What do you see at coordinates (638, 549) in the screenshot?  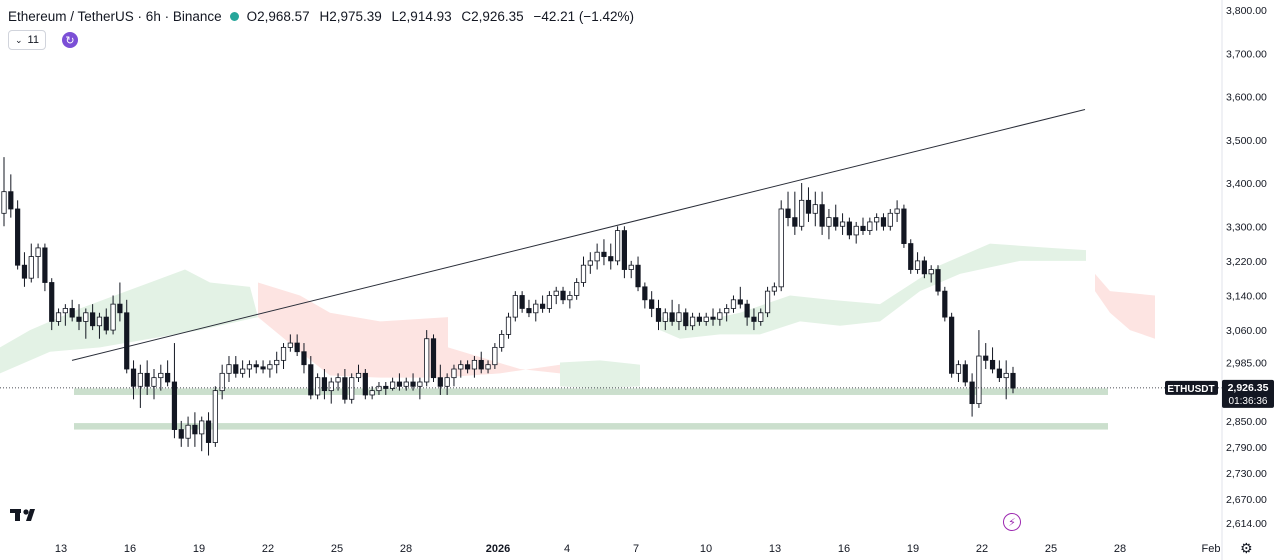 I see `time-axis: 13 16 19 22 25 28 2026 4 7 10 13 16 19 22 25 28 Feb` at bounding box center [638, 549].